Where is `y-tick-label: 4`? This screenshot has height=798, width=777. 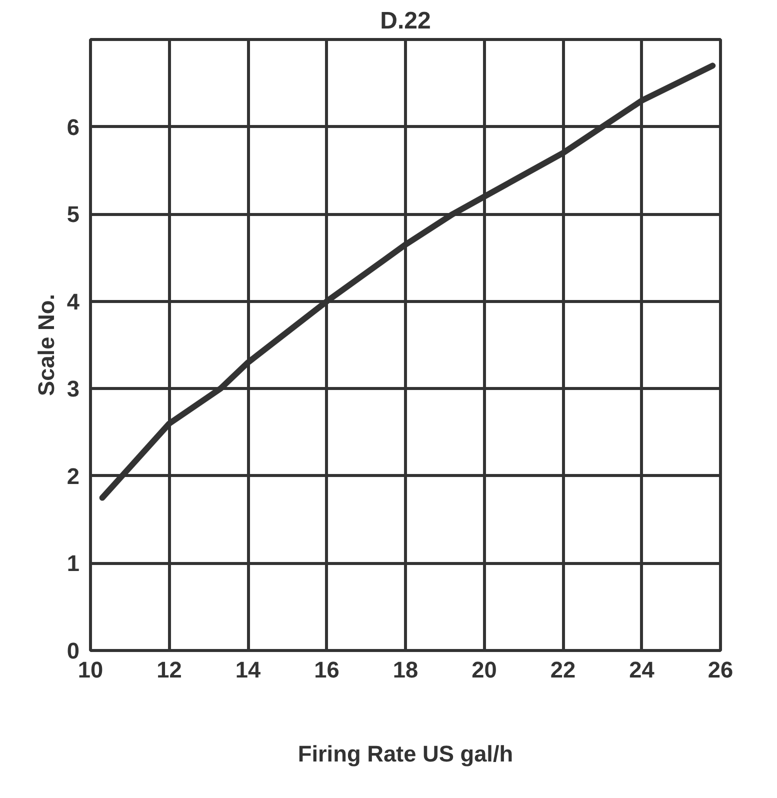
y-tick-label: 4 is located at coordinates (73, 301).